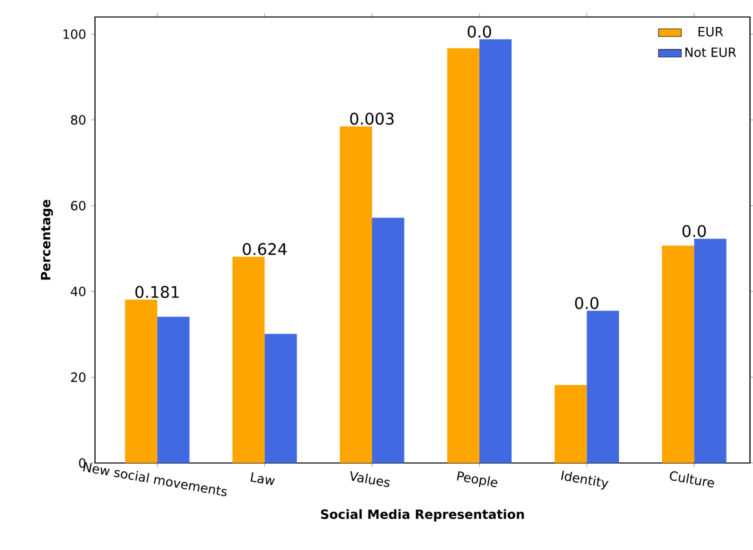  Describe the element at coordinates (711, 31) in the screenshot. I see `legend-label: EUR` at that location.